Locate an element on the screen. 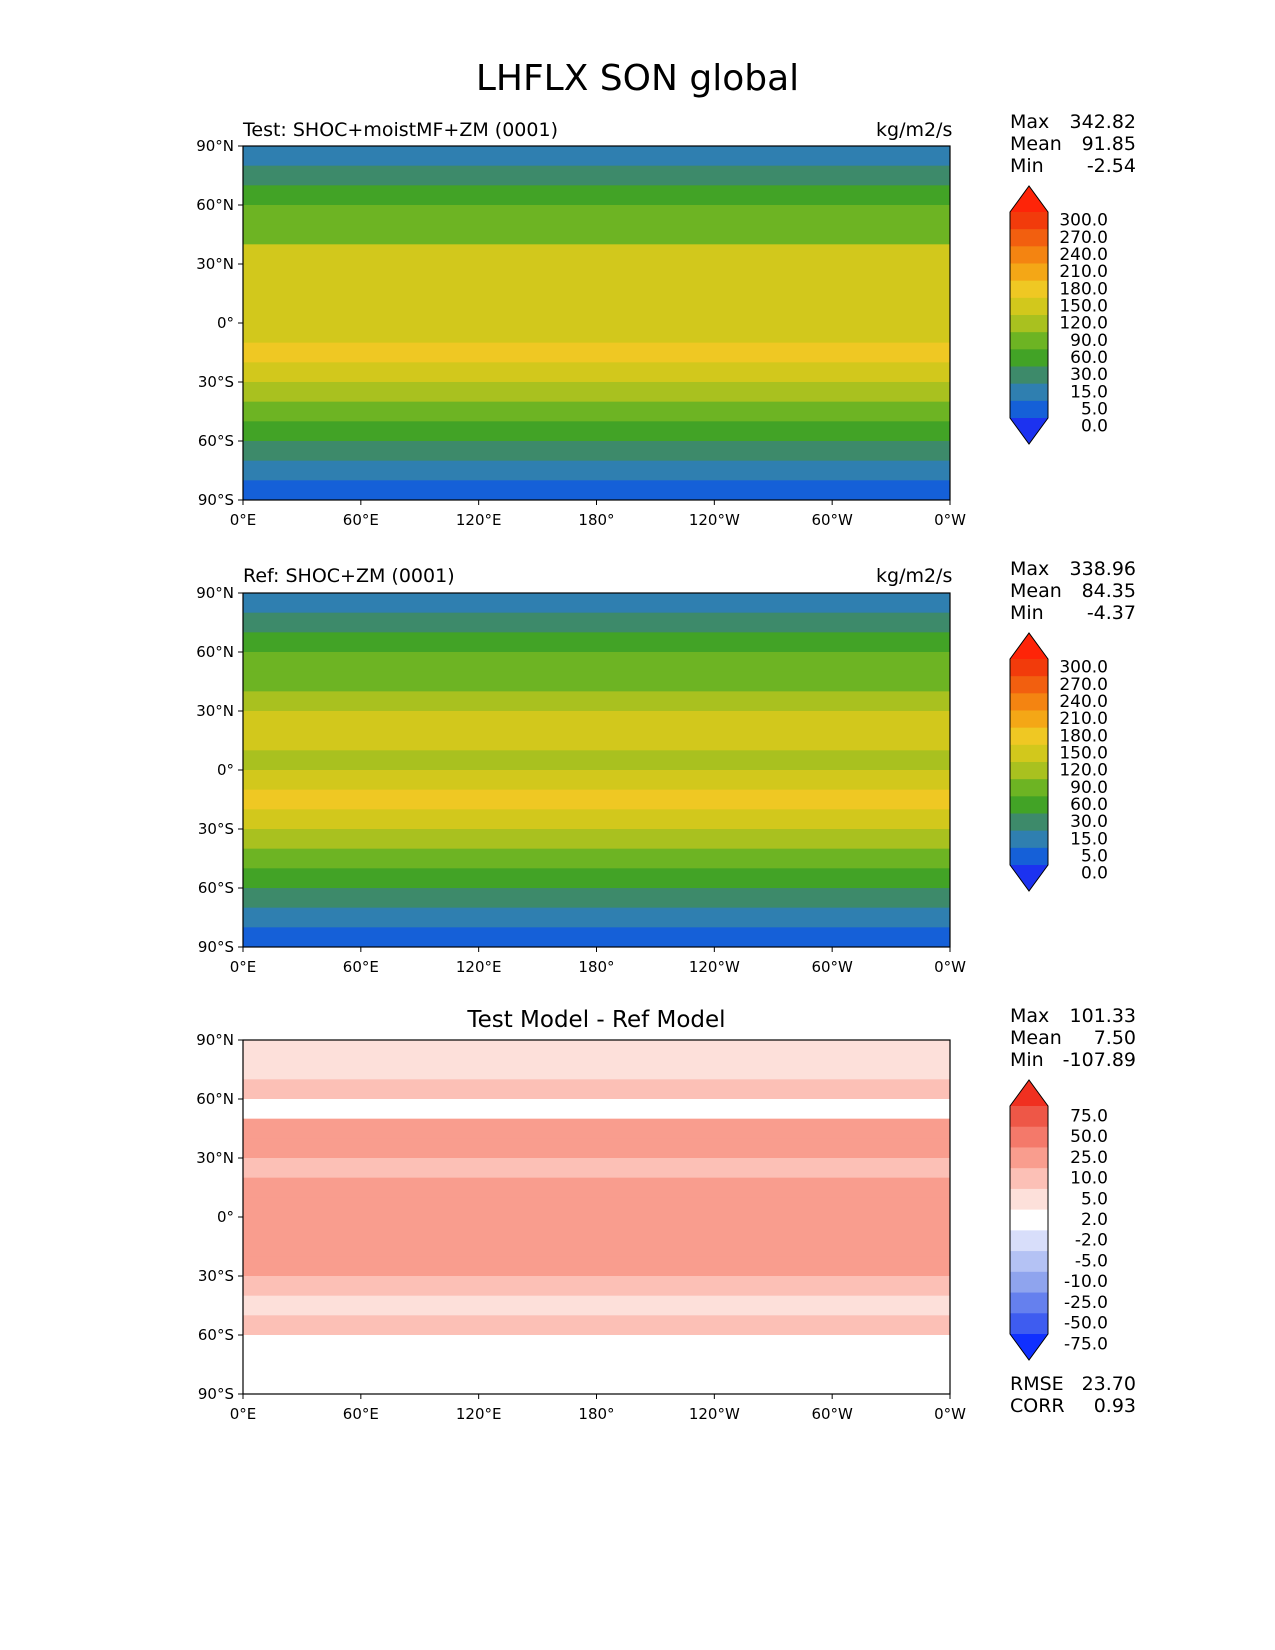  stat-value: 101.33 is located at coordinates (1102, 1016).